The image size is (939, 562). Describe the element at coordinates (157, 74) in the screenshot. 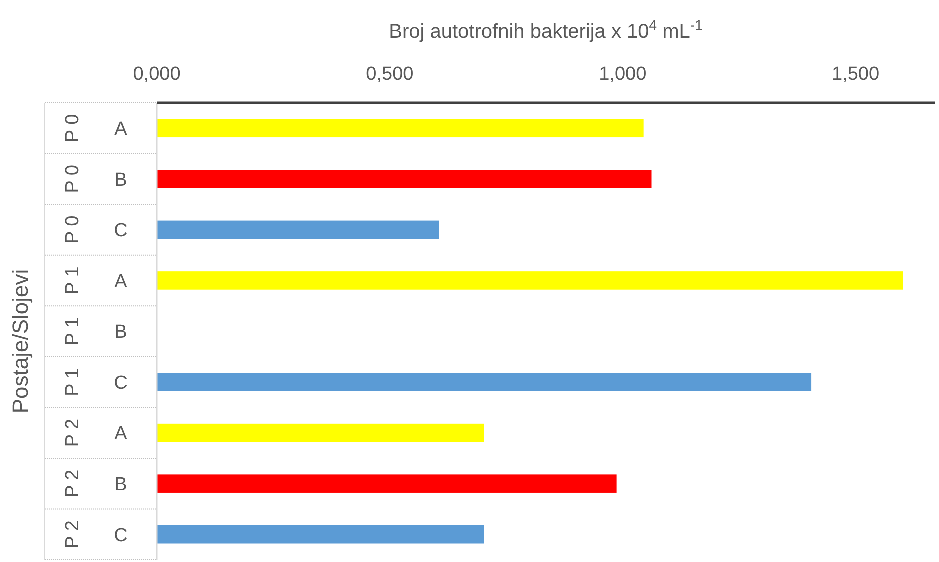

I see `x-tick-label: 0,000` at that location.